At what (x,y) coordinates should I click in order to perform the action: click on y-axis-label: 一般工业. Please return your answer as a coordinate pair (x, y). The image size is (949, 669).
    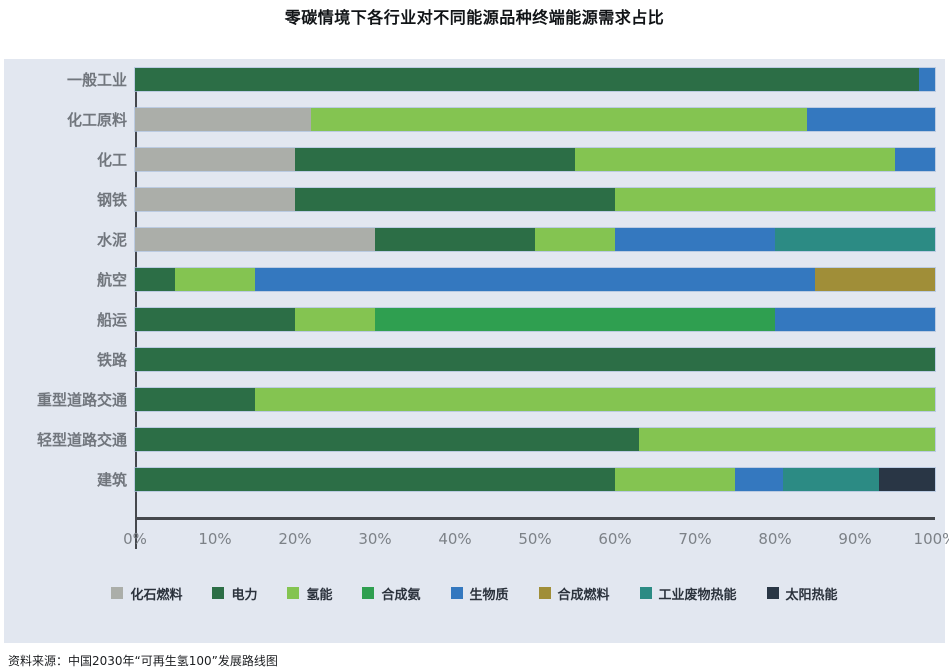
    Looking at the image, I should click on (96, 79).